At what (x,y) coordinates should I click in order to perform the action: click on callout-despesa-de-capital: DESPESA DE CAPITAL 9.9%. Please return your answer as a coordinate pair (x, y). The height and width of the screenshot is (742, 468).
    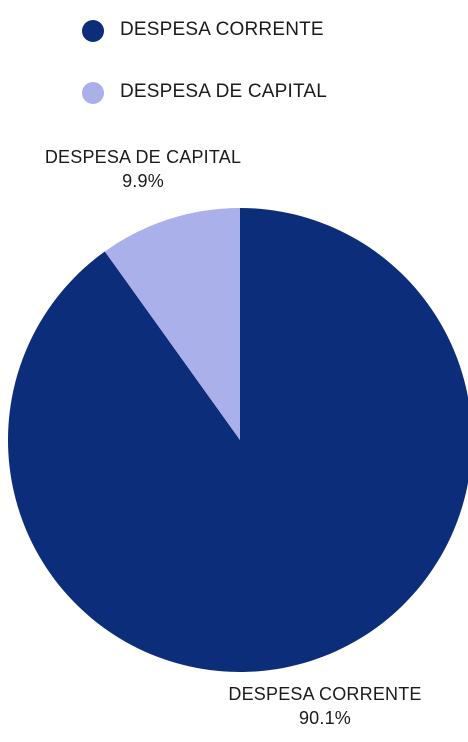
    Looking at the image, I should click on (143, 169).